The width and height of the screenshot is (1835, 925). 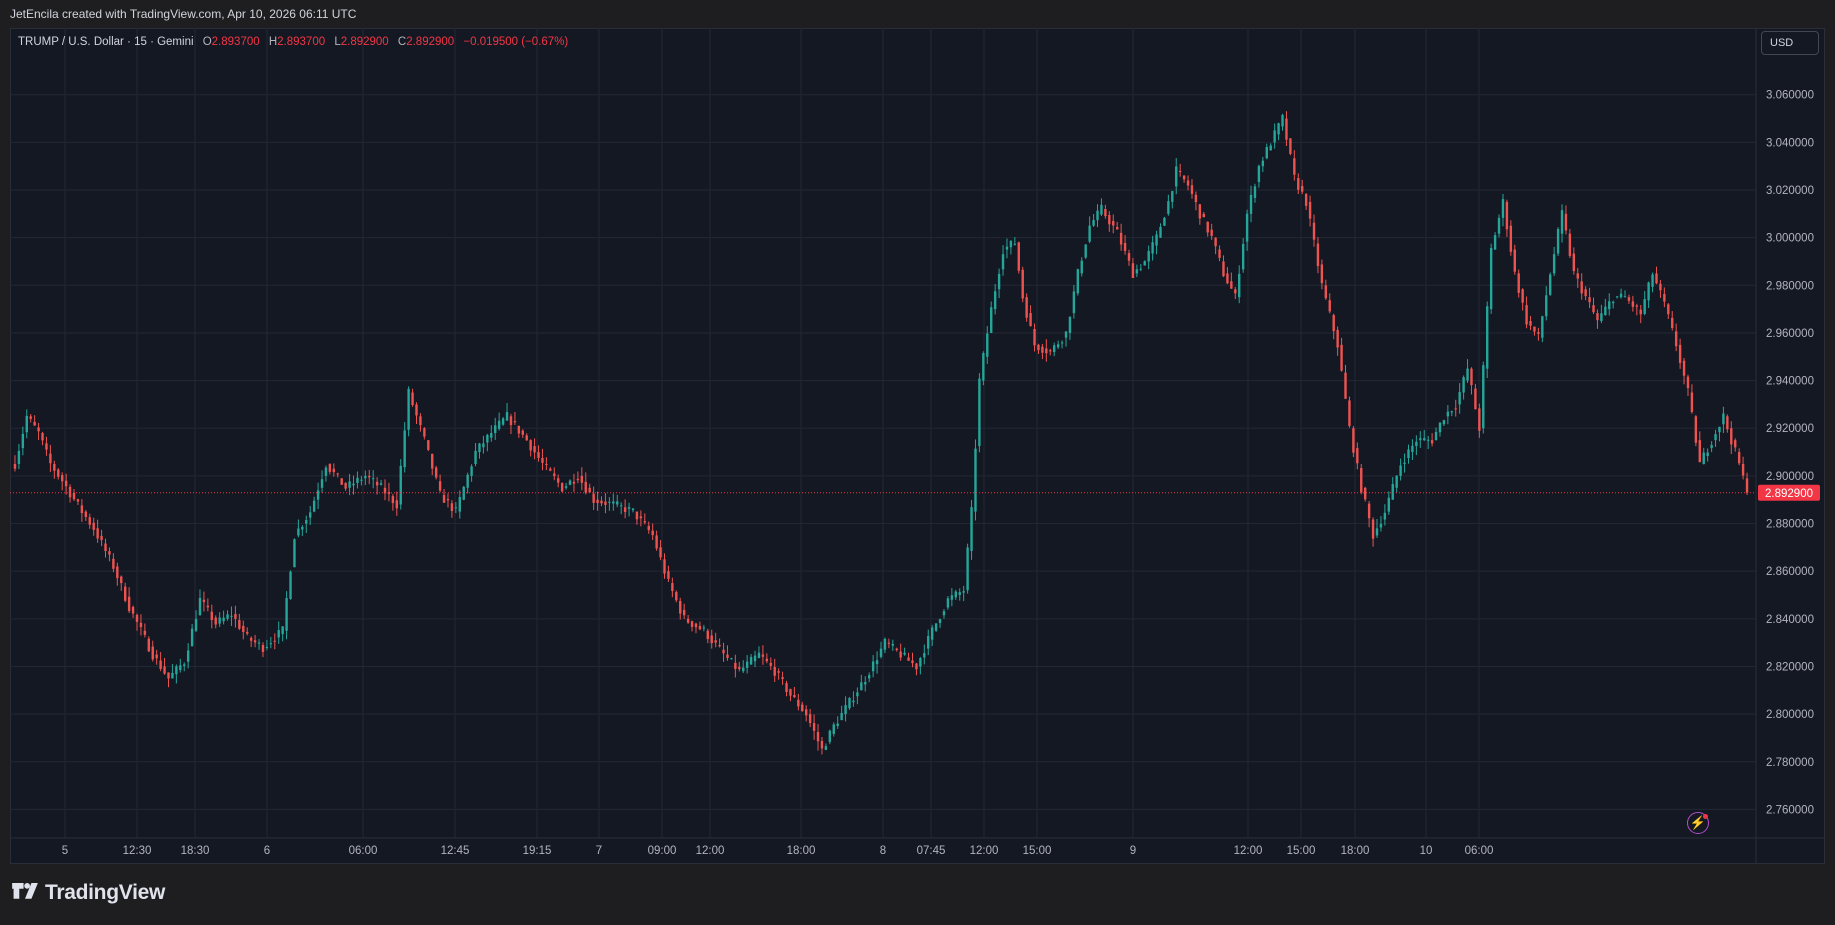 What do you see at coordinates (1479, 851) in the screenshot?
I see `time-tick-label: 06:00` at bounding box center [1479, 851].